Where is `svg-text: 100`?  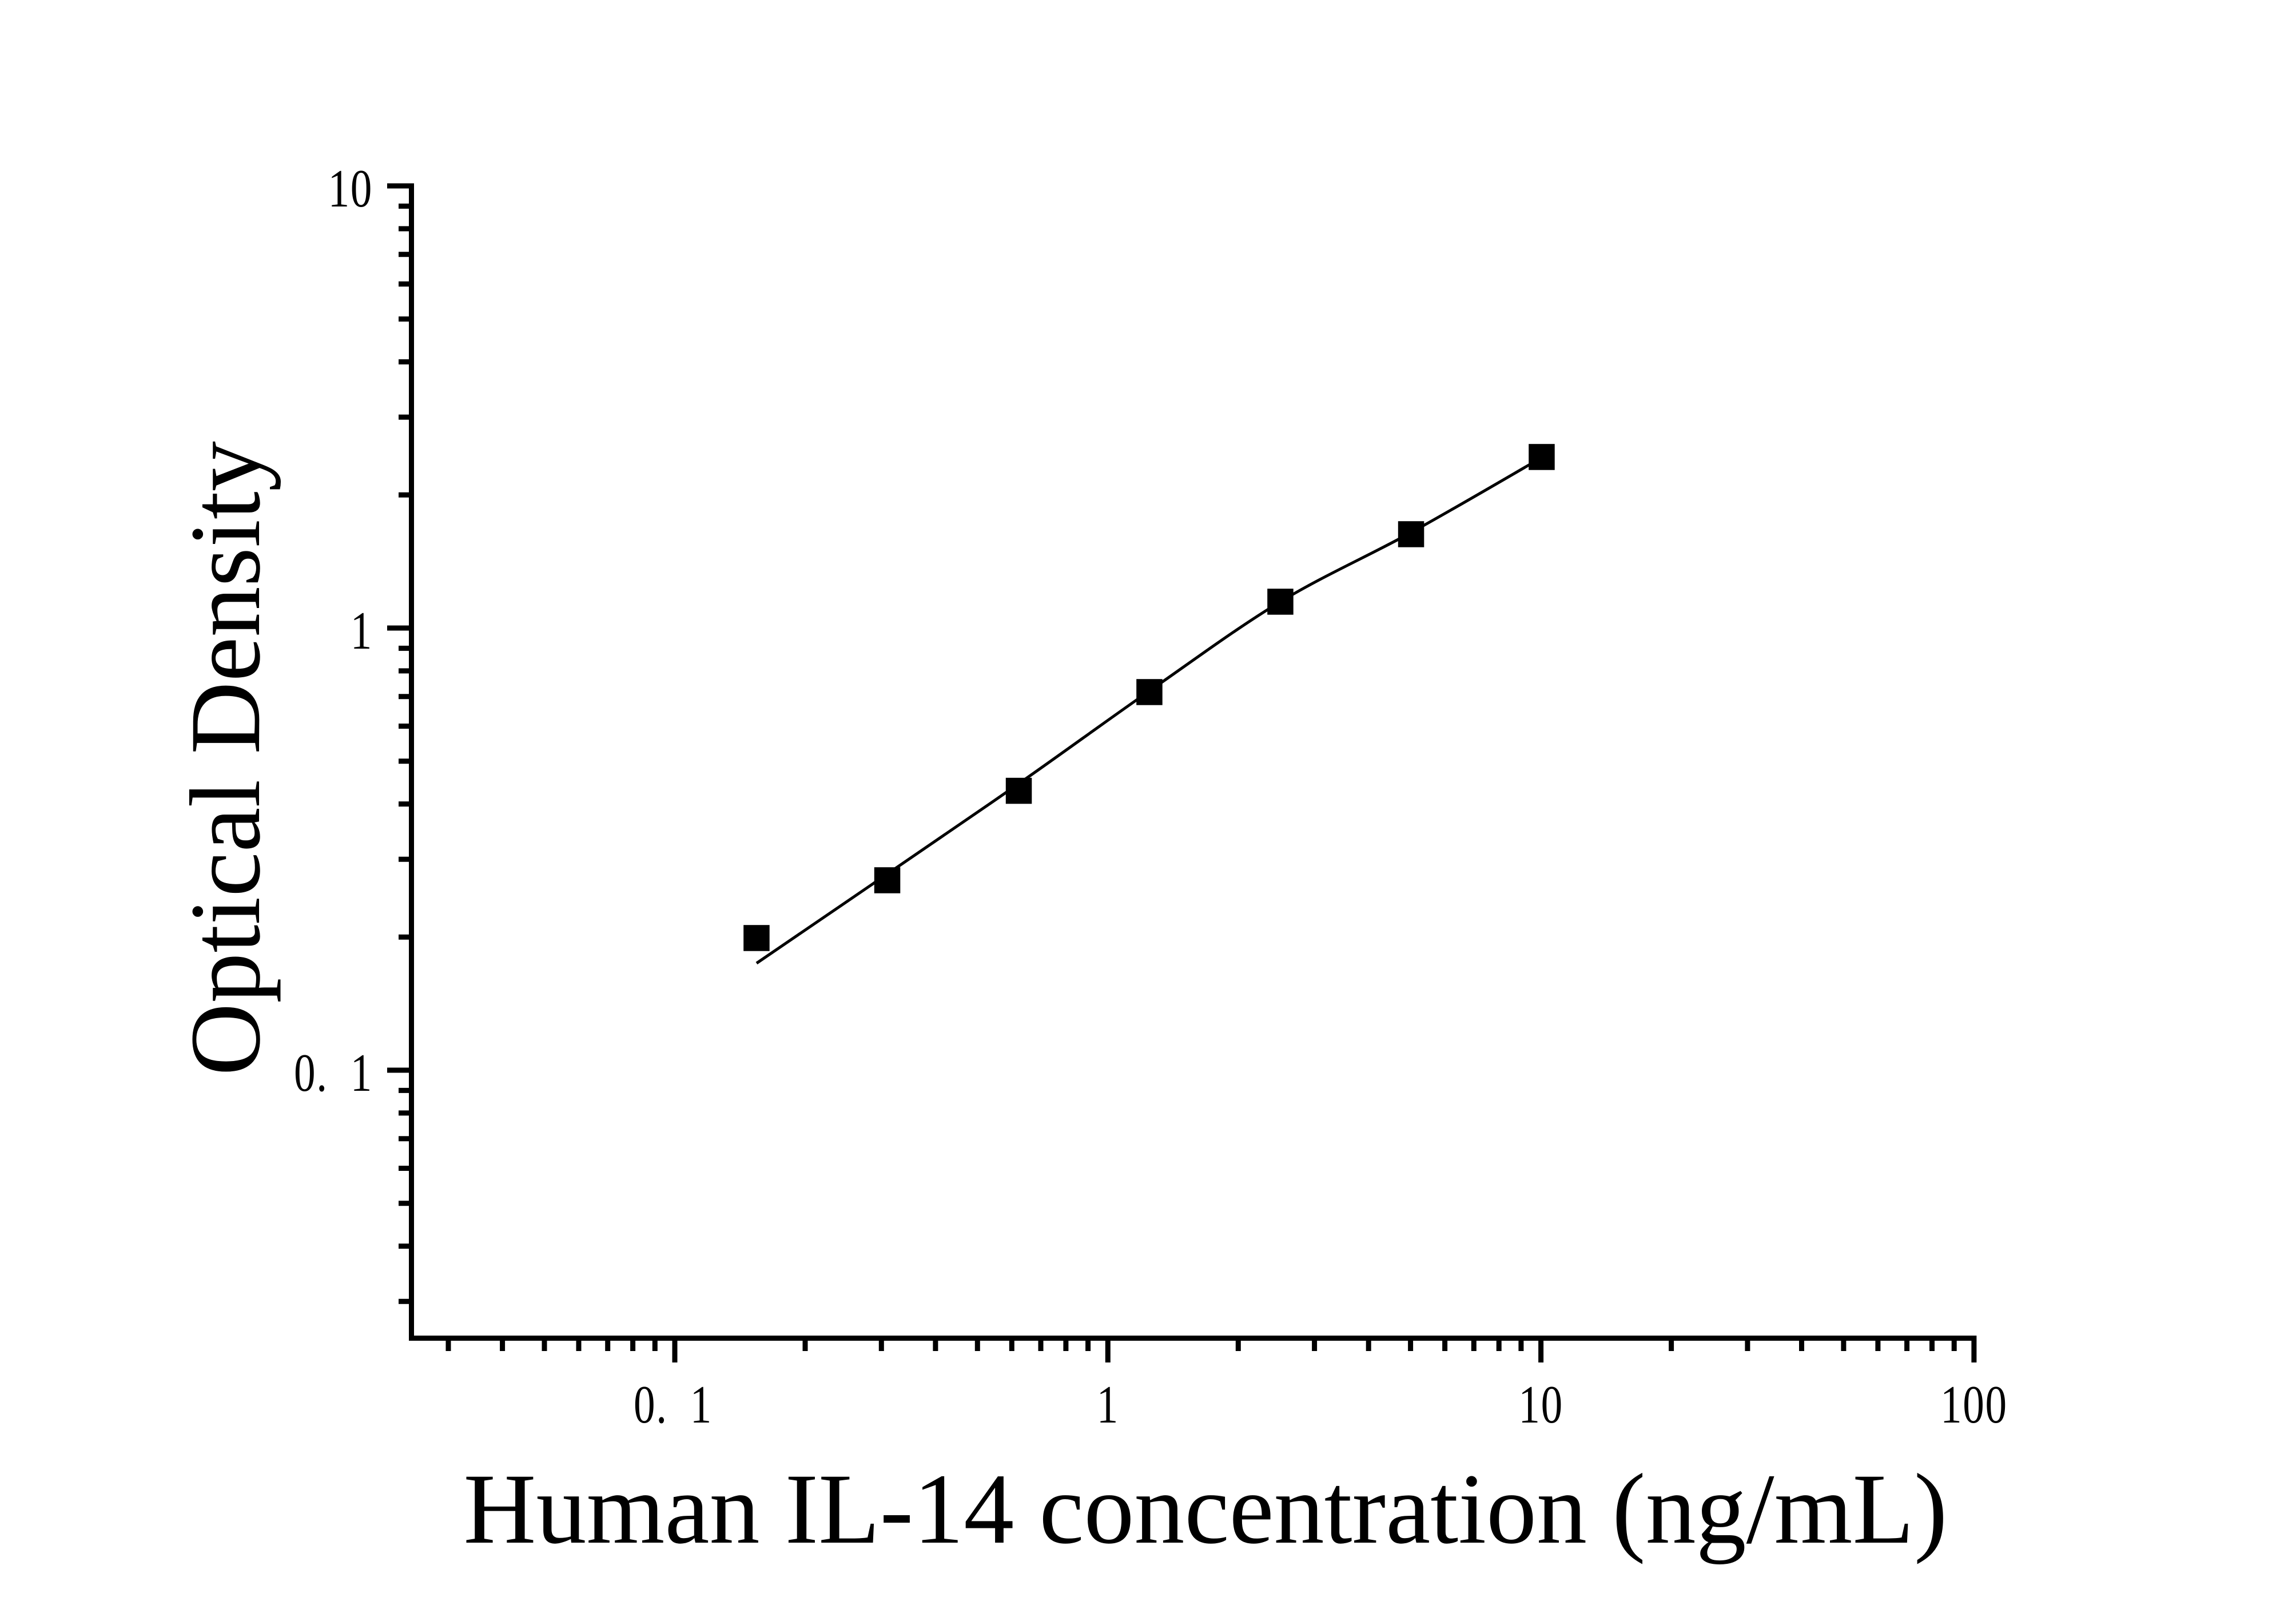 svg-text: 100 is located at coordinates (1974, 1405).